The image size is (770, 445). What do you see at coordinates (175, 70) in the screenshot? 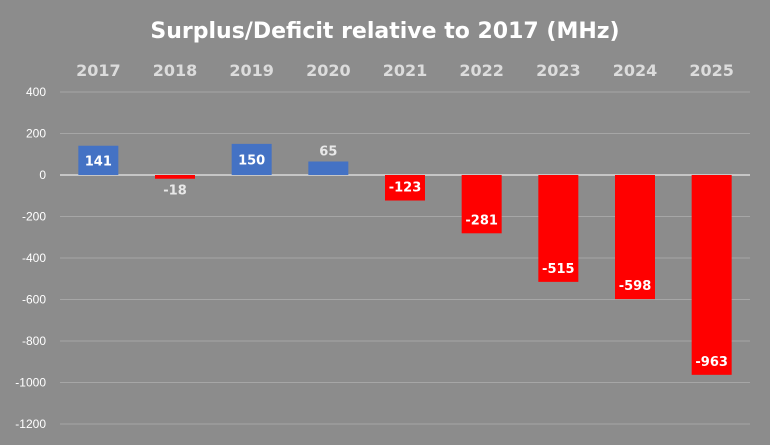
I see `category-label-2018: 2018` at bounding box center [175, 70].